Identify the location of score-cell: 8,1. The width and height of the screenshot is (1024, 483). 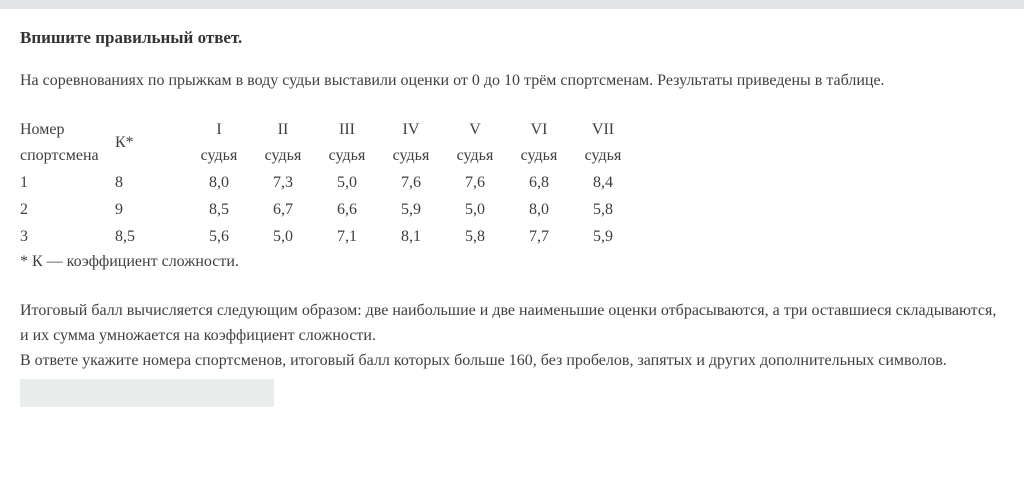
(411, 236).